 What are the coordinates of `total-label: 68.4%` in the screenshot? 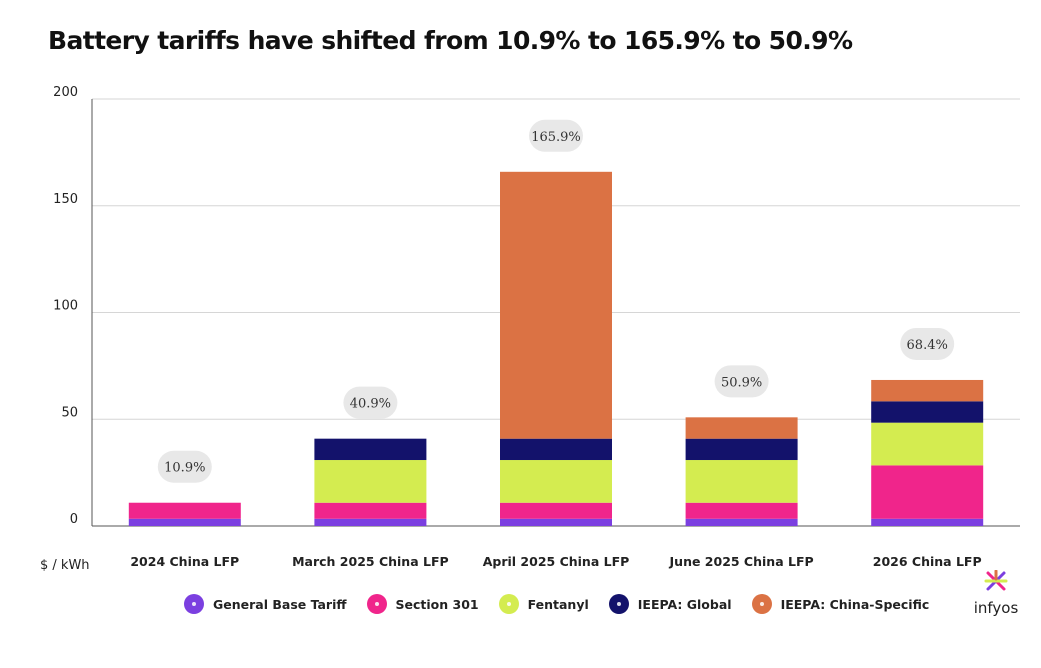 It's located at (927, 345).